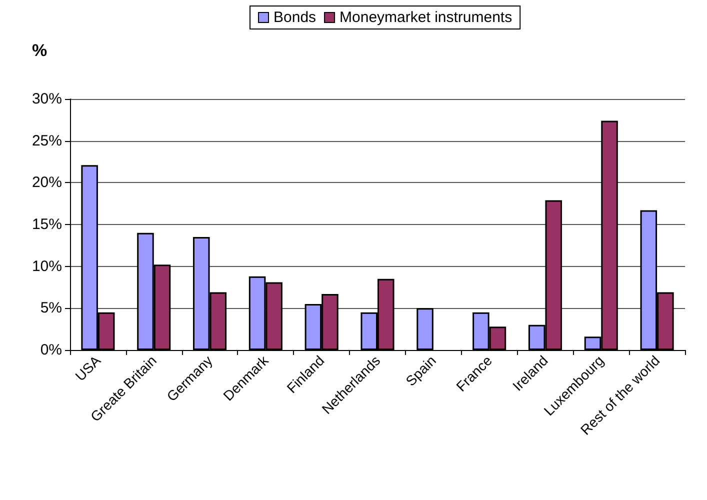  I want to click on legend-label: Moneymarket instruments, so click(426, 17).